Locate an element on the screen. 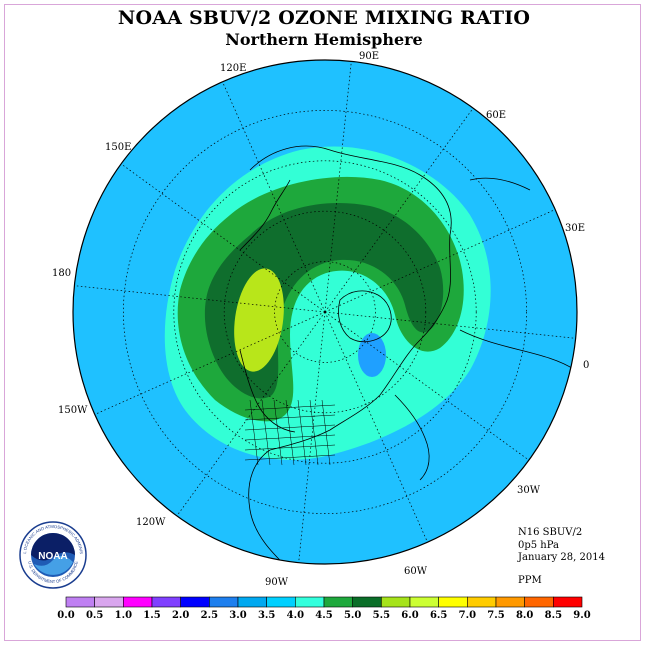 The width and height of the screenshot is (648, 648). color-bar-tick-label: 8.5 is located at coordinates (553, 615).